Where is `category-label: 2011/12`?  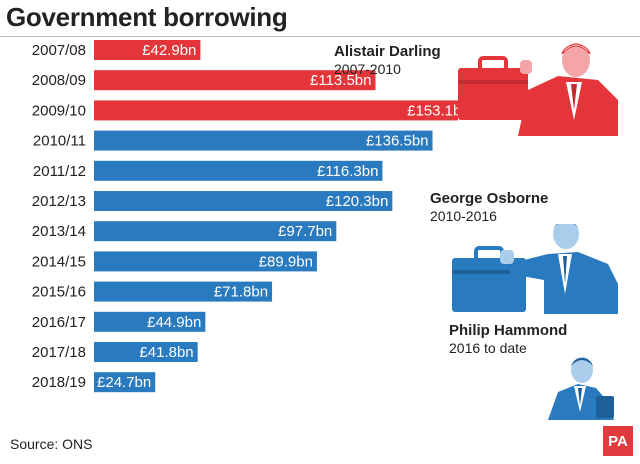 category-label: 2011/12 is located at coordinates (59, 171).